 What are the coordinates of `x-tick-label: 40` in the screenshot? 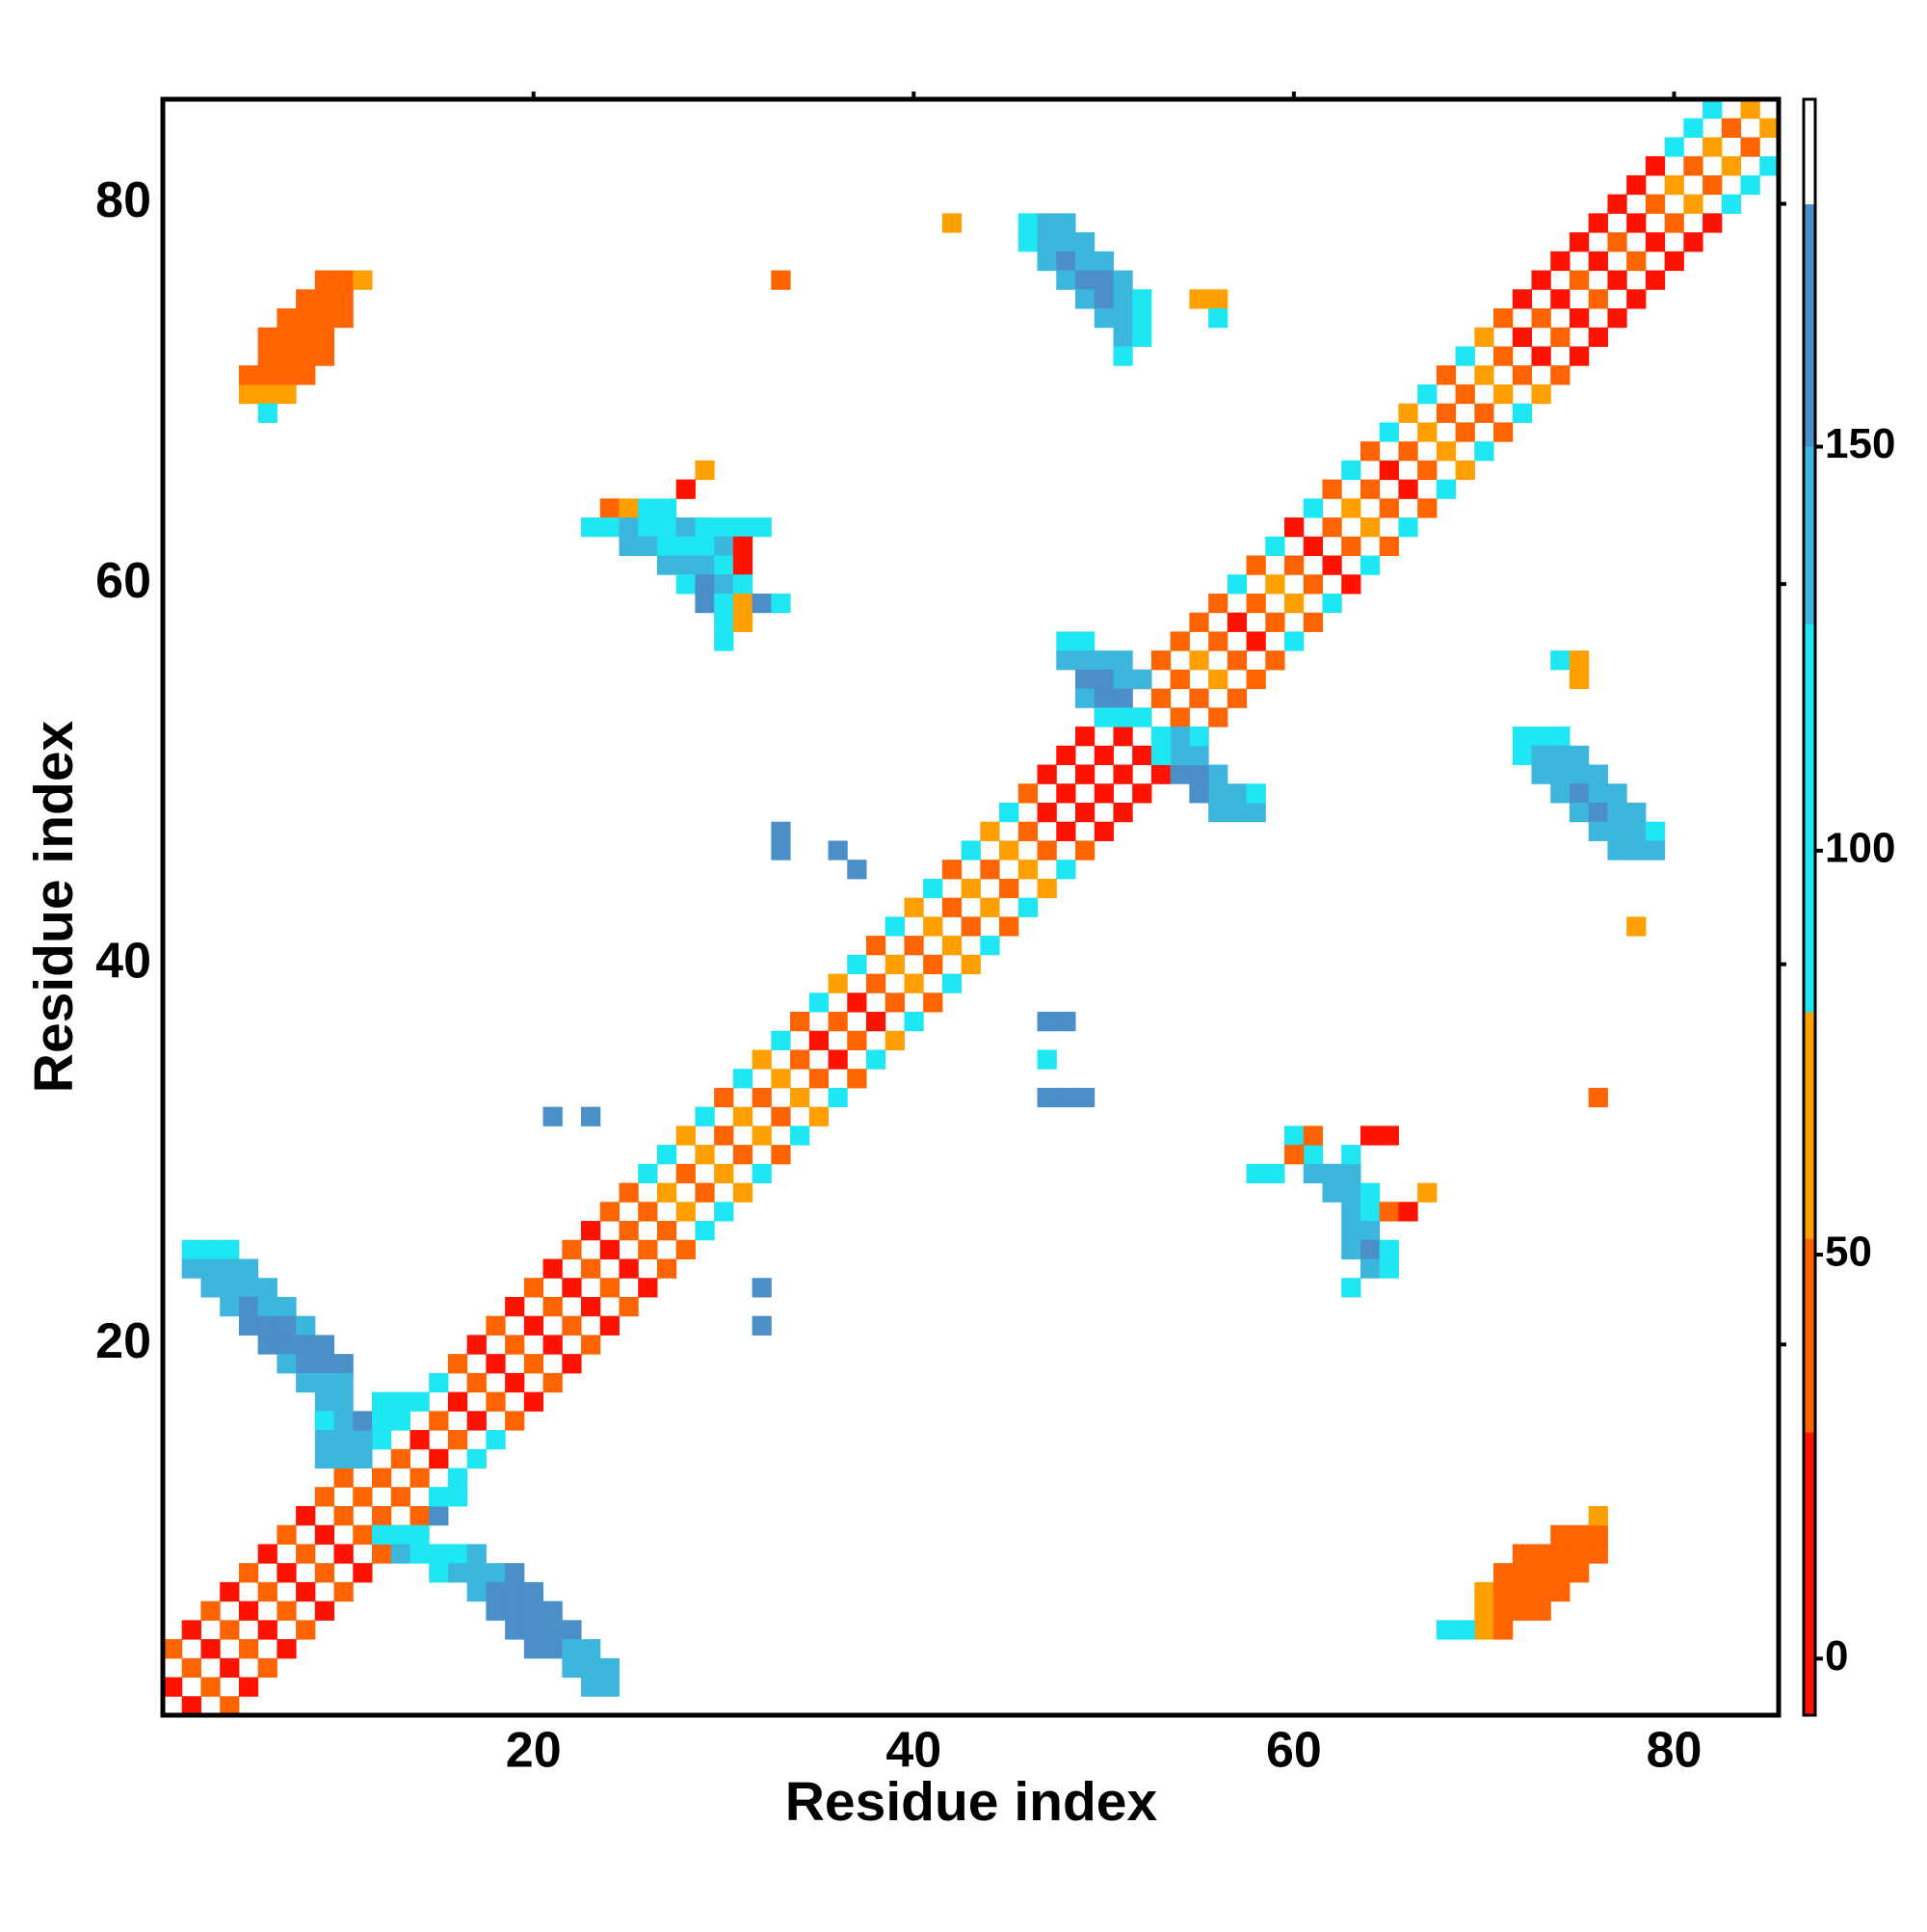 It's located at (913, 1751).